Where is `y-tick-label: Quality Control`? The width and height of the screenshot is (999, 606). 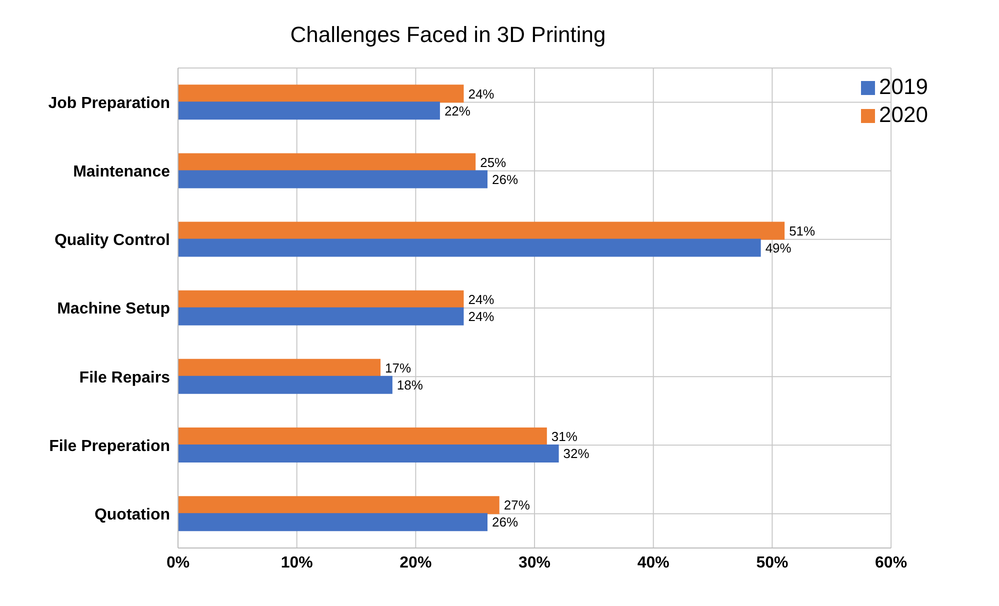
y-tick-label: Quality Control is located at coordinates (112, 241).